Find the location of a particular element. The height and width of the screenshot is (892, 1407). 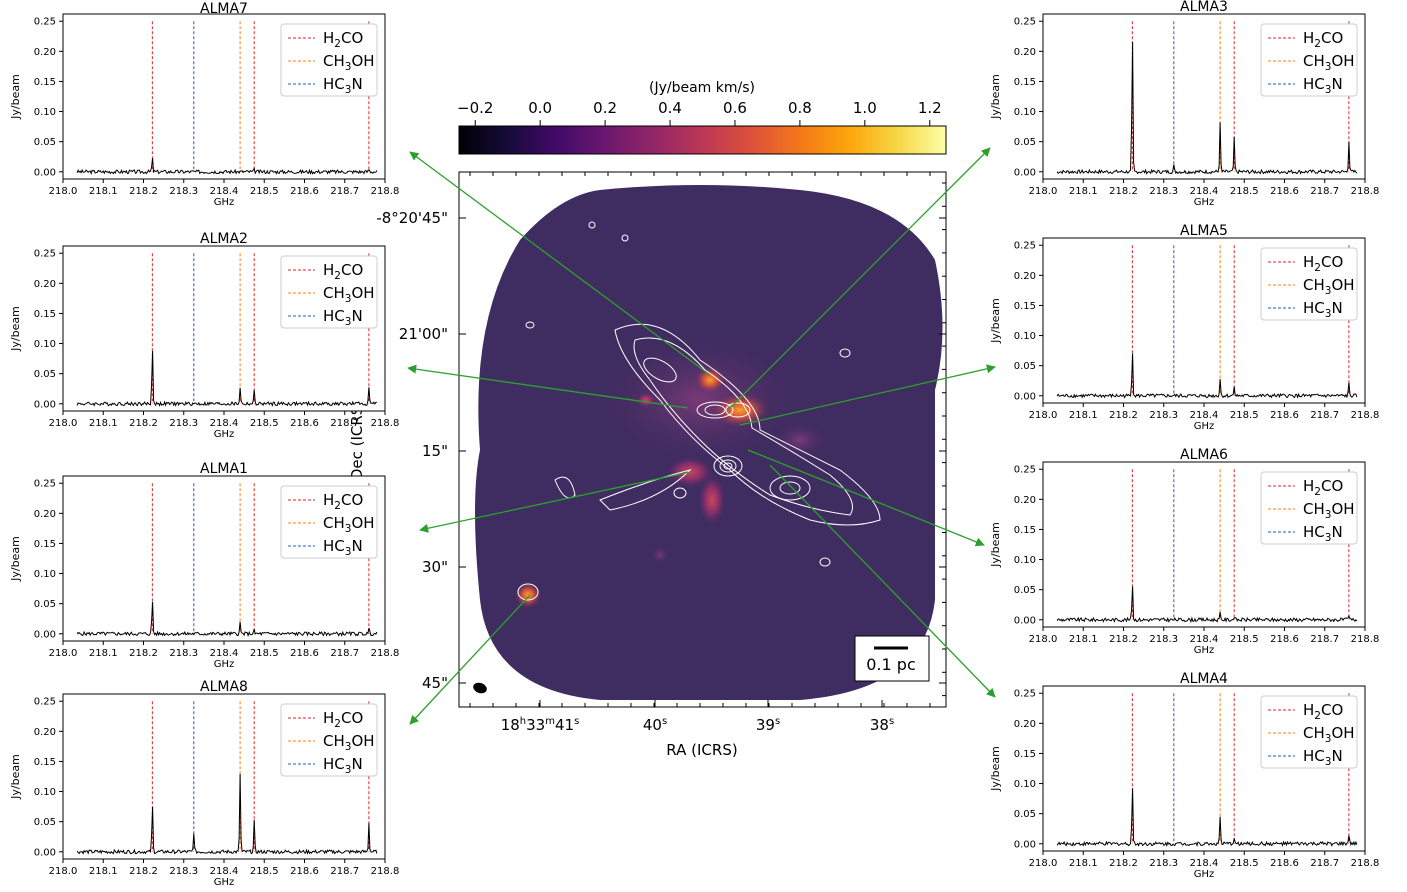

colorbar-tick-label: 1.0 is located at coordinates (865, 108).